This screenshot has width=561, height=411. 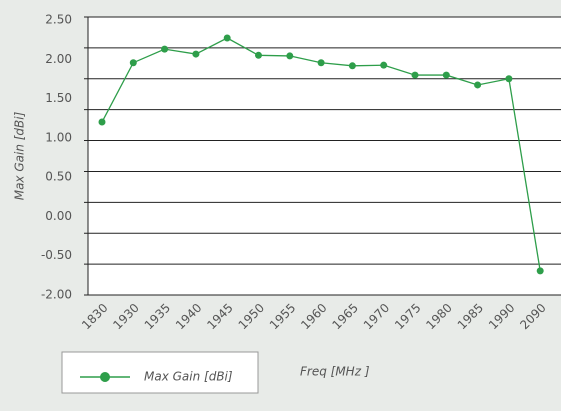 What do you see at coordinates (470, 316) in the screenshot?
I see `x-tick-label: 1985` at bounding box center [470, 316].